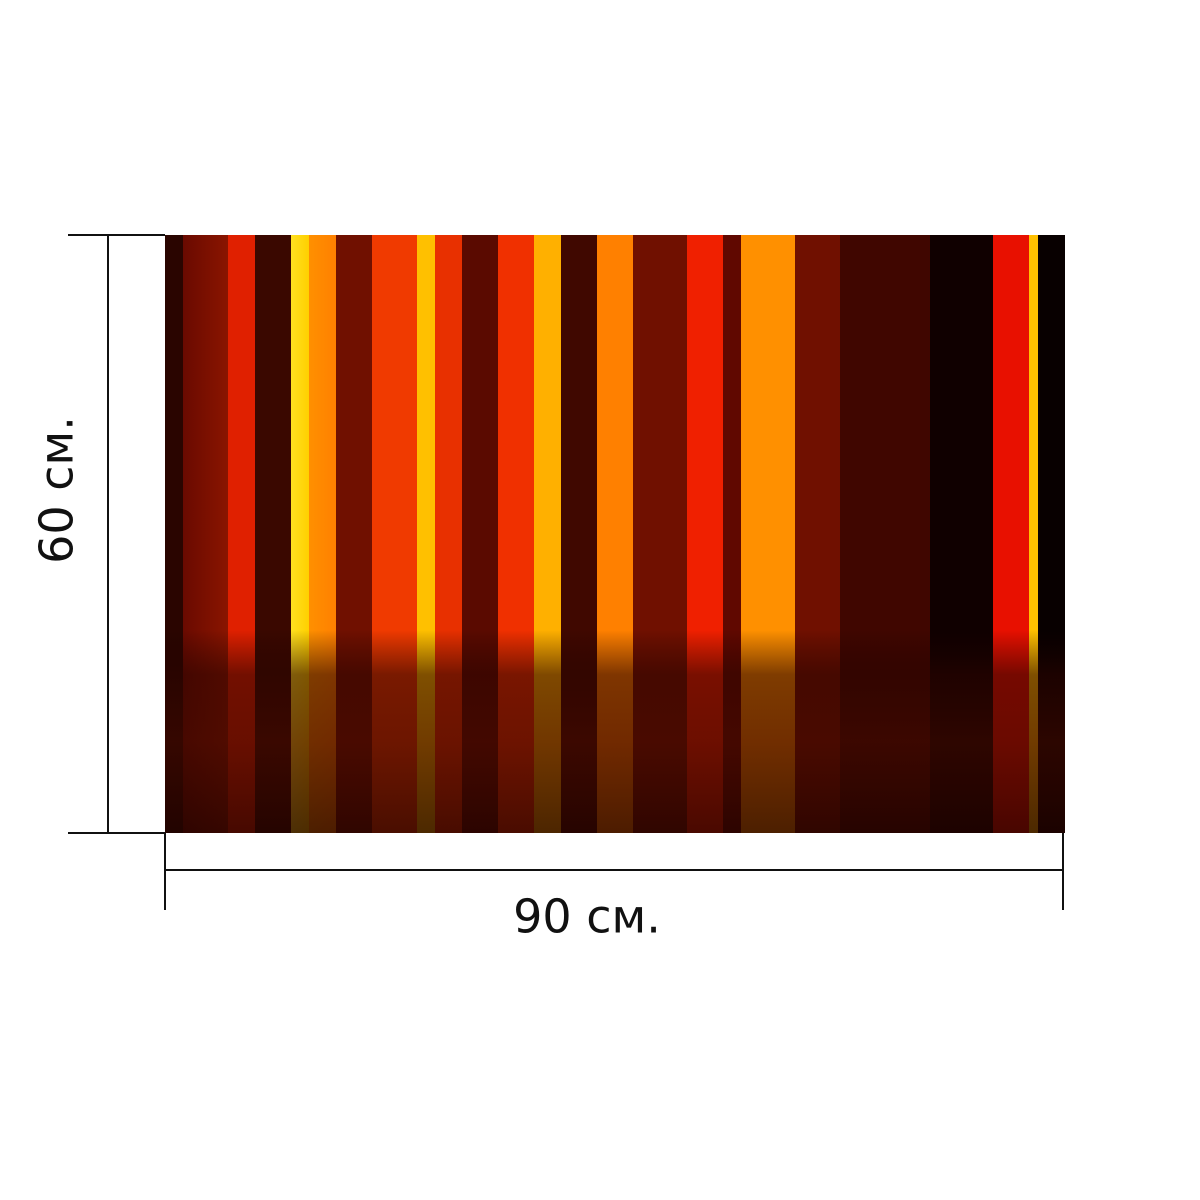  I want to click on width-label: 90 см., so click(587, 917).